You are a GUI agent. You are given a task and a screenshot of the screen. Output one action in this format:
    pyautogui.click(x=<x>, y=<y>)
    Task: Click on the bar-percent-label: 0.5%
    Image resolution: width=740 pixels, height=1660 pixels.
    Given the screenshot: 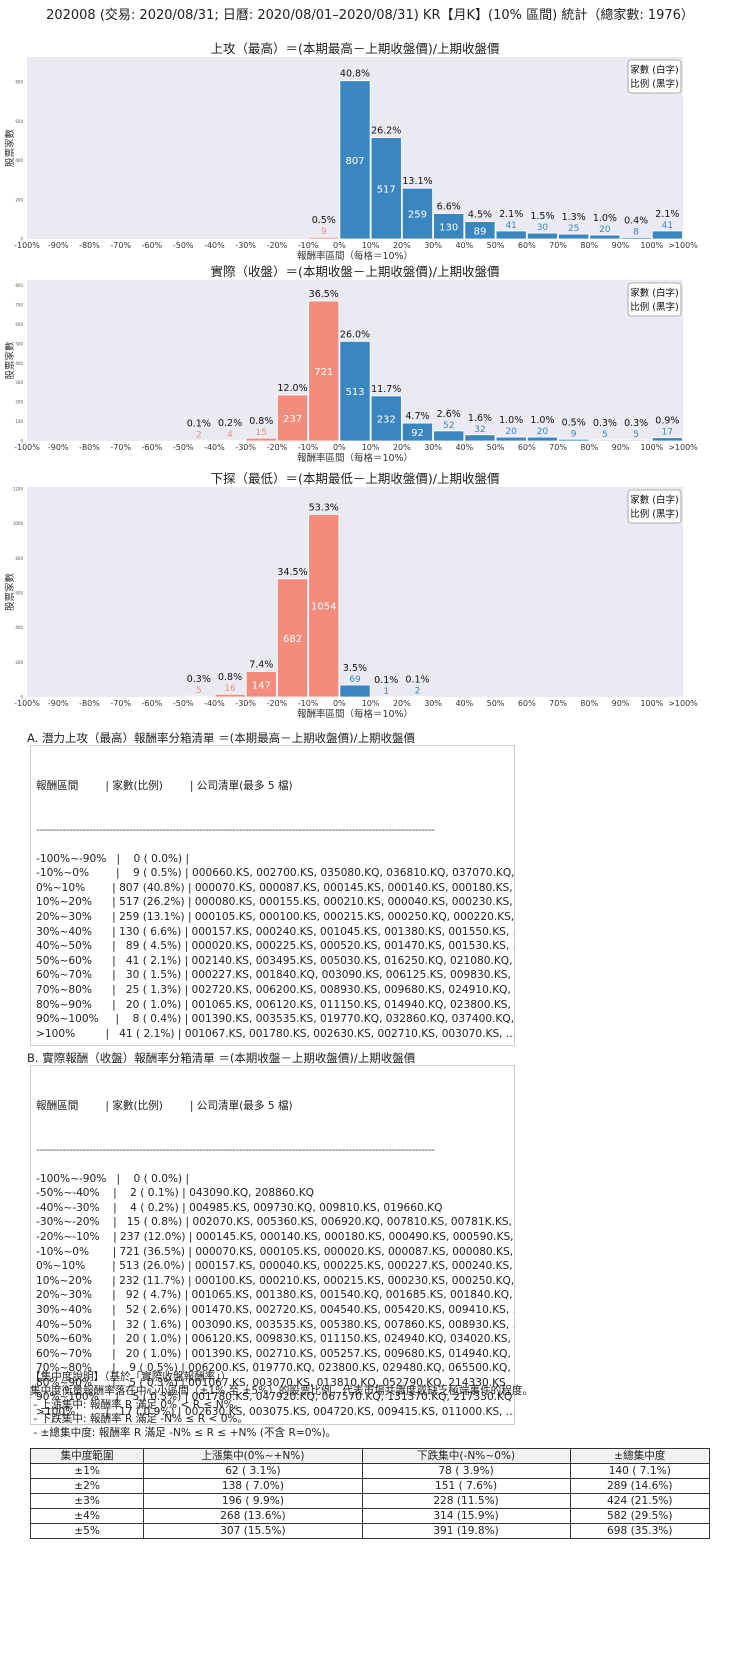 What is the action you would take?
    pyautogui.click(x=324, y=220)
    